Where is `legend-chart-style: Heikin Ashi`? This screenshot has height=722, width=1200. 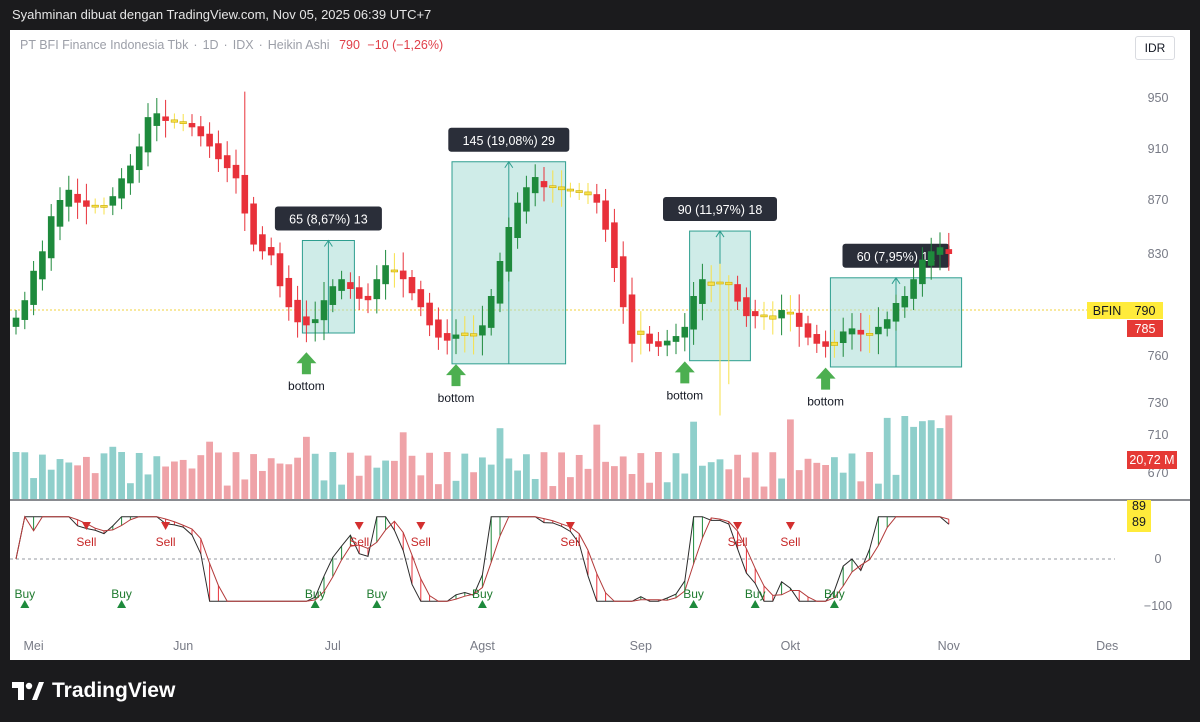 legend-chart-style: Heikin Ashi is located at coordinates (298, 45).